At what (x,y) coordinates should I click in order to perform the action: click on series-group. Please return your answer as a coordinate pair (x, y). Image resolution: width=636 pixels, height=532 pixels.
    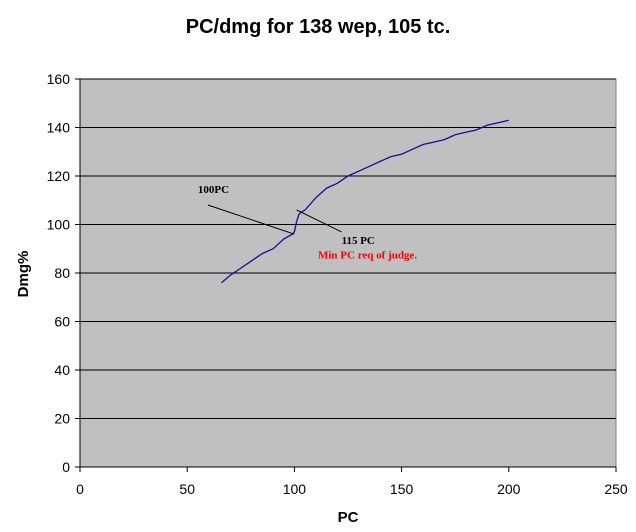
    Looking at the image, I should click on (365, 201).